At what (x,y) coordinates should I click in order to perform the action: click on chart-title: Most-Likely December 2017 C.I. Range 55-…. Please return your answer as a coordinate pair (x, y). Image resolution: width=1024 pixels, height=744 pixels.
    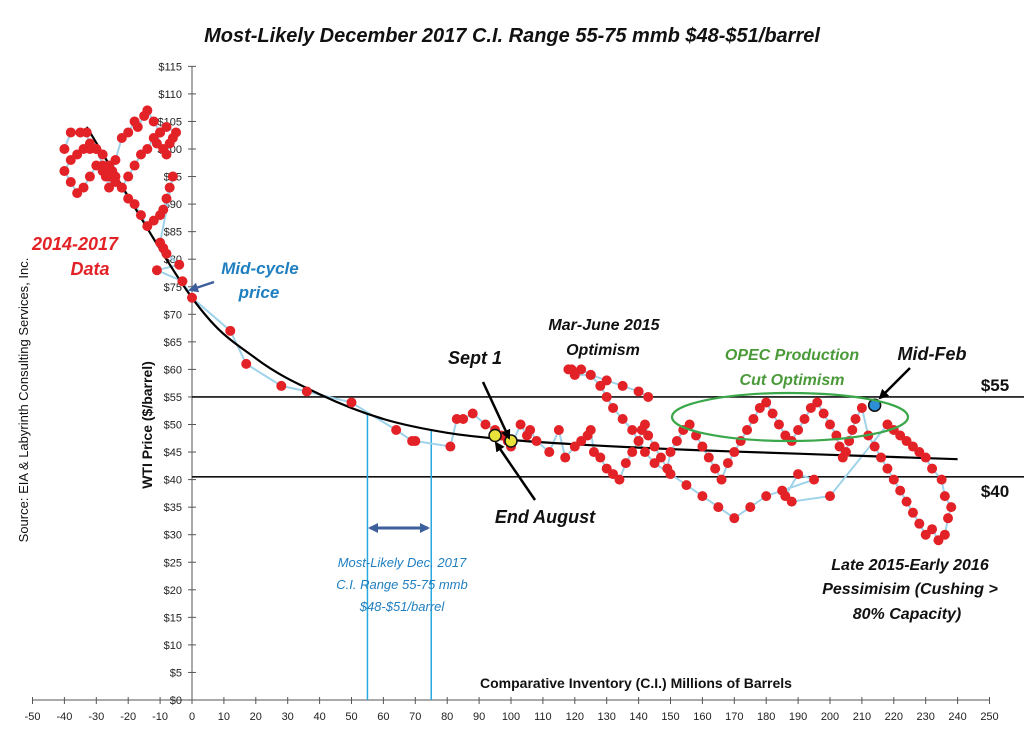
    Looking at the image, I should click on (512, 36).